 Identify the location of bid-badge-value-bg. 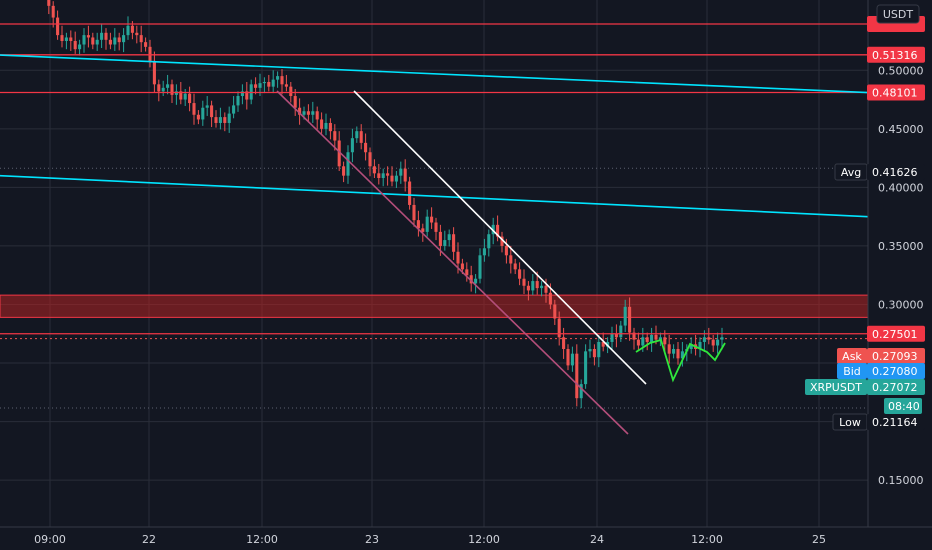
(896, 371).